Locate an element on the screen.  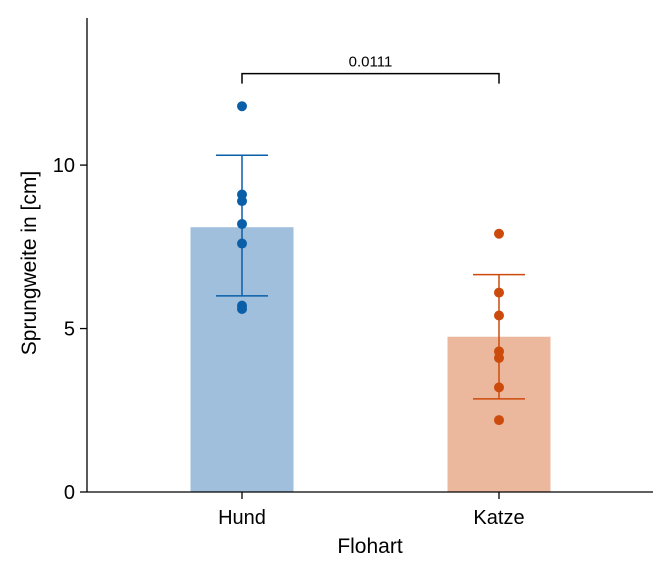
x-tick-label-hund: Hund is located at coordinates (242, 518).